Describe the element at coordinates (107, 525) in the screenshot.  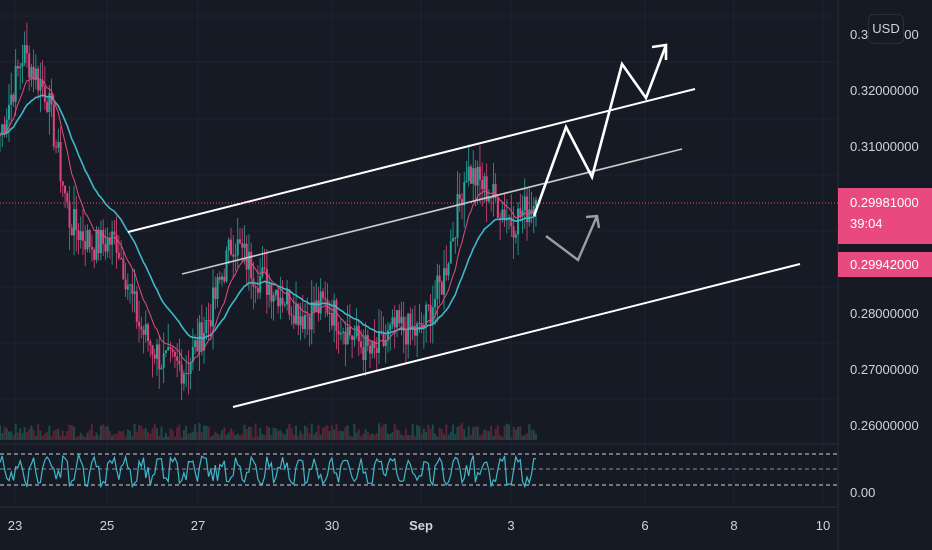
I see `time-label-1: 25` at that location.